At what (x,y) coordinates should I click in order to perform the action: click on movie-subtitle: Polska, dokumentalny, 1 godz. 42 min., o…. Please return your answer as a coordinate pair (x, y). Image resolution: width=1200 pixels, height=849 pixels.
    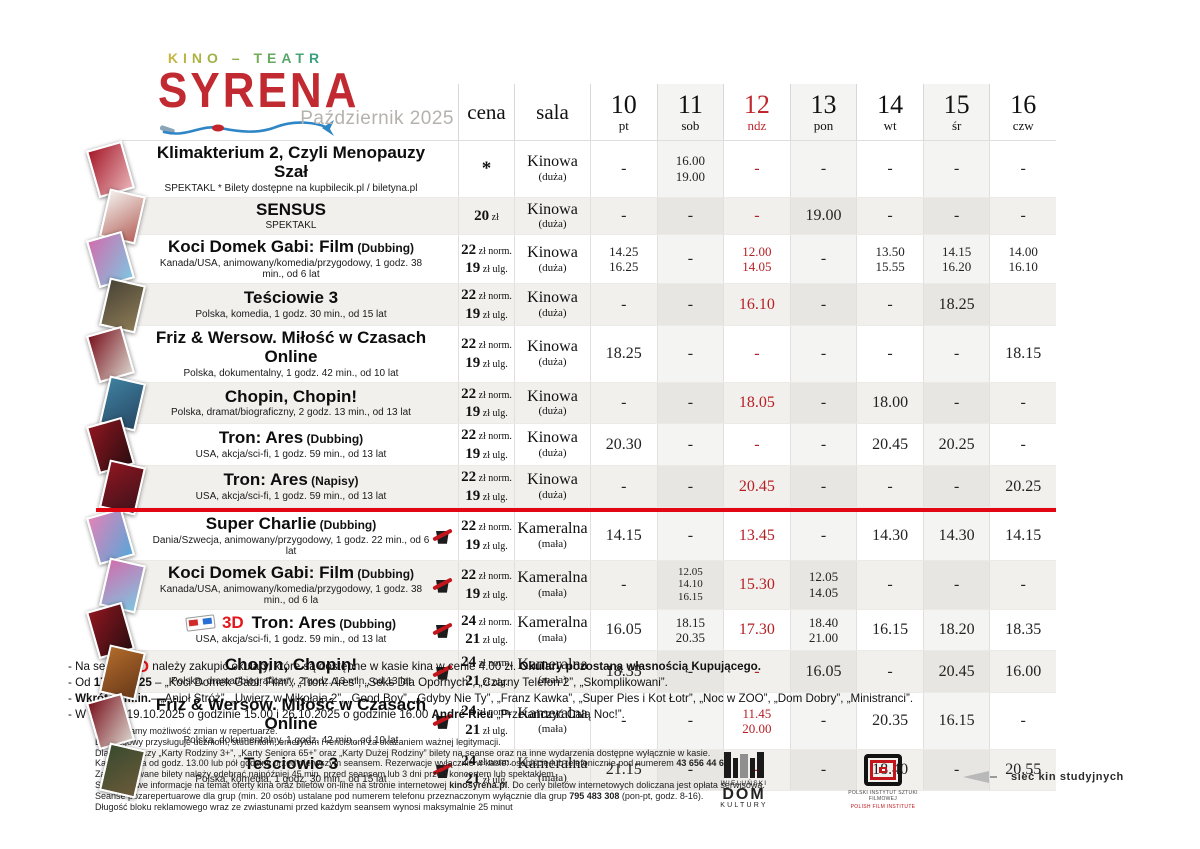
    Looking at the image, I should click on (291, 740).